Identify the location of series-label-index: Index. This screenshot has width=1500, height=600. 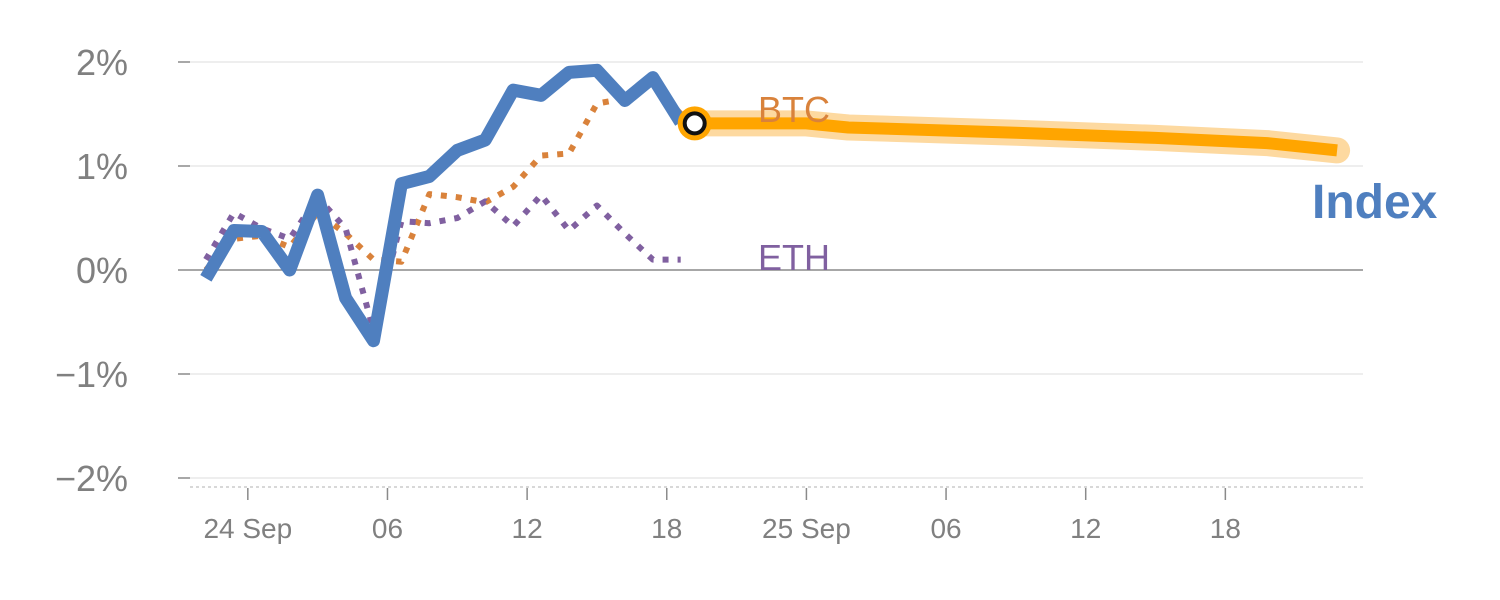
(1375, 202).